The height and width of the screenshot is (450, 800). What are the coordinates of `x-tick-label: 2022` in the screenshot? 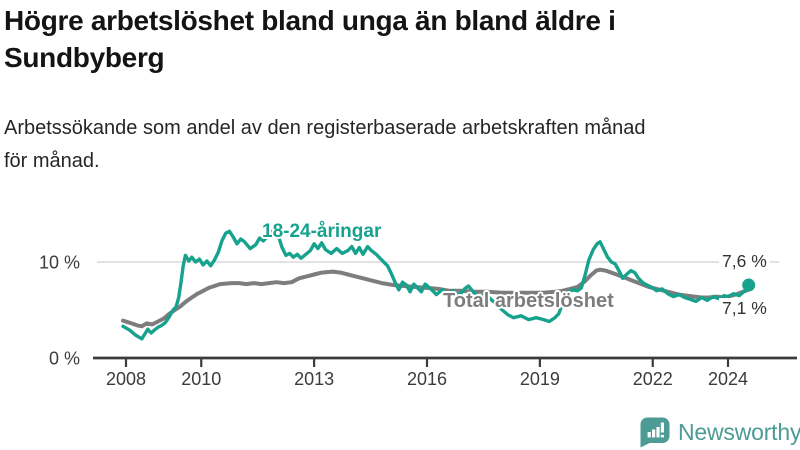 It's located at (653, 379).